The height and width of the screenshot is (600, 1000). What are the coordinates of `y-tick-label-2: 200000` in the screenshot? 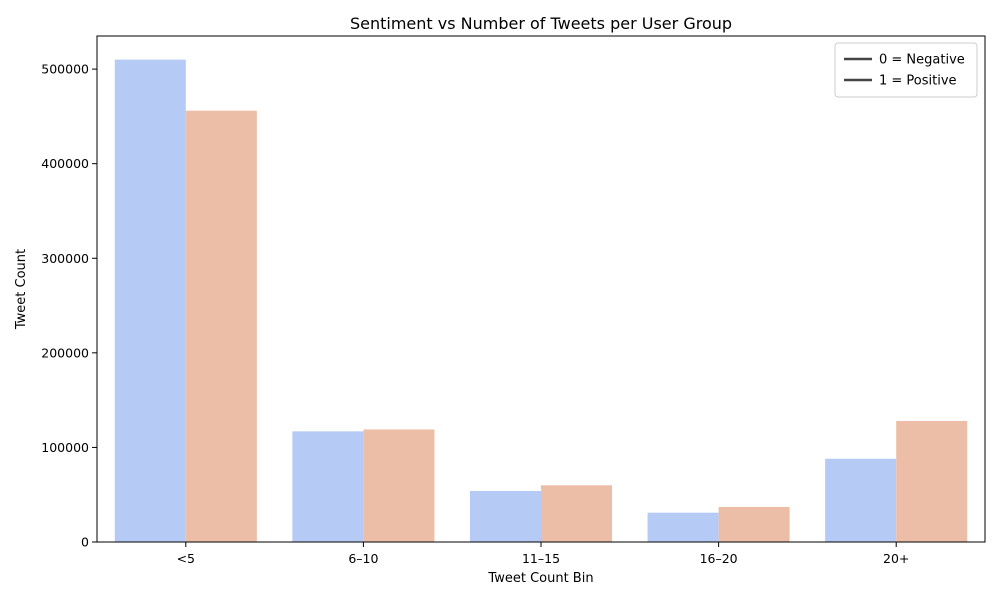 It's located at (65, 352).